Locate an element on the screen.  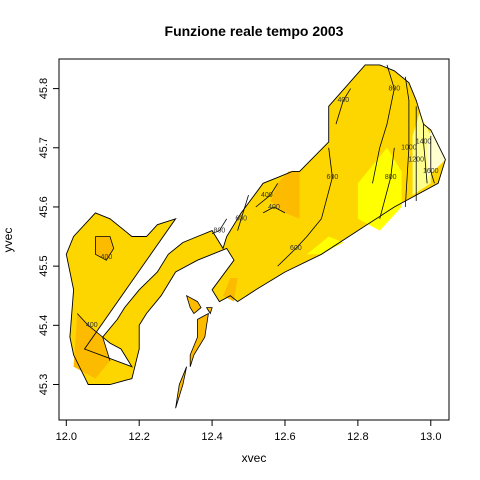
x-tick-label-2: 12.4 is located at coordinates (211, 437).